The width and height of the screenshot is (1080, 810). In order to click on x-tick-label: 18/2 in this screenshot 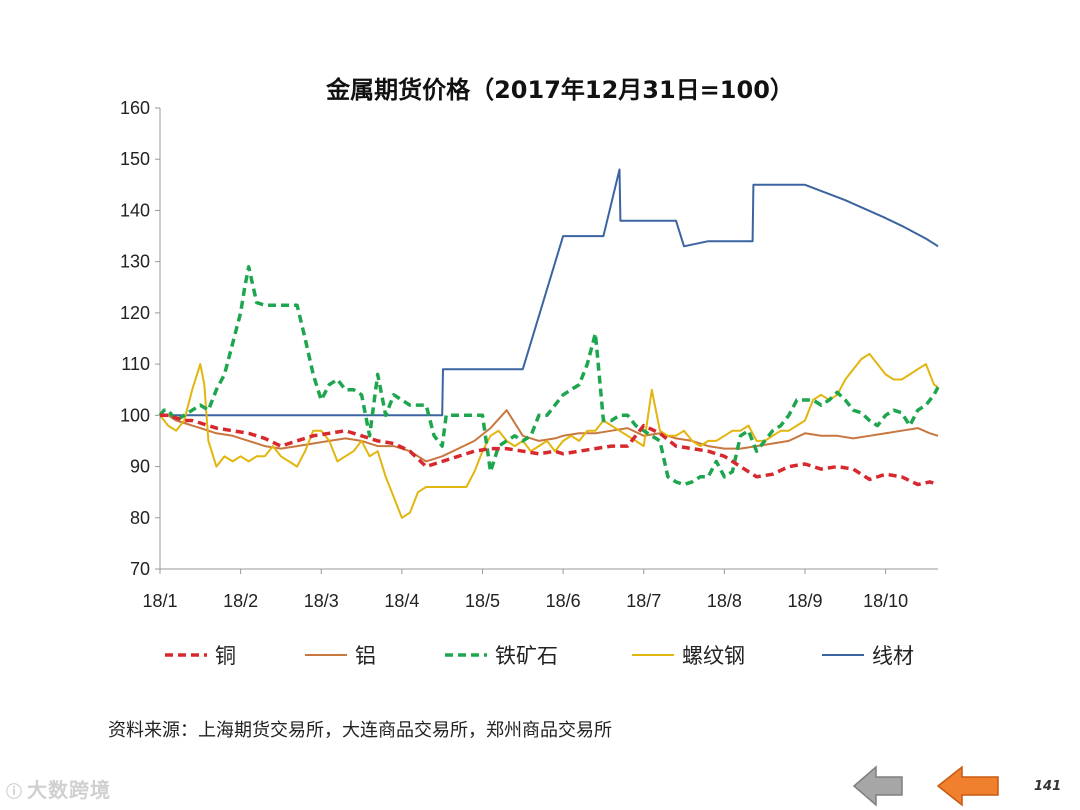, I will do `click(240, 601)`.